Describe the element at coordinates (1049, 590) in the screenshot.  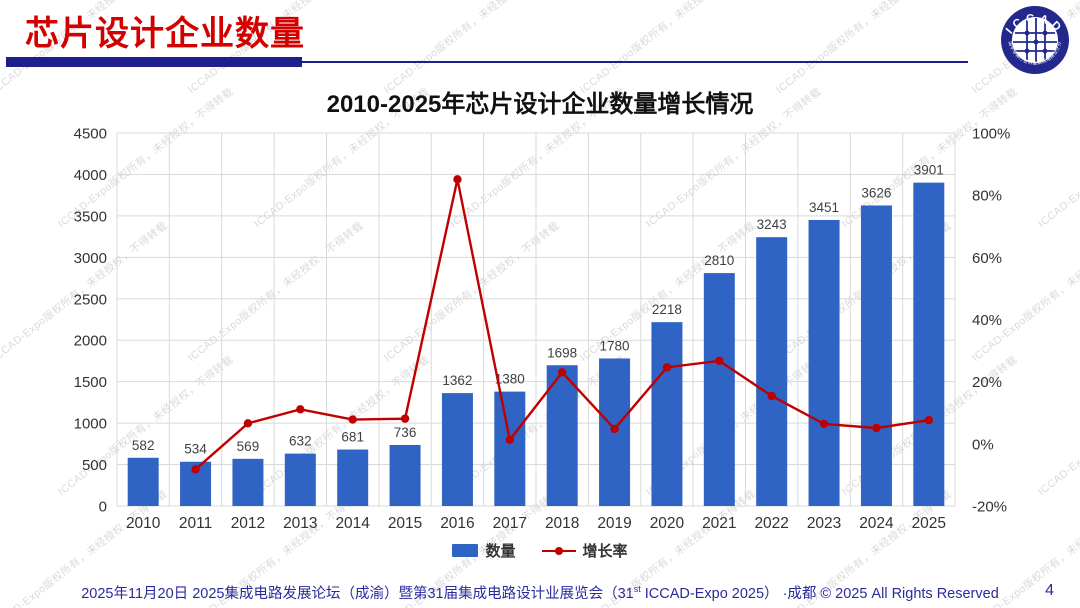
I see `page-number: 4` at that location.